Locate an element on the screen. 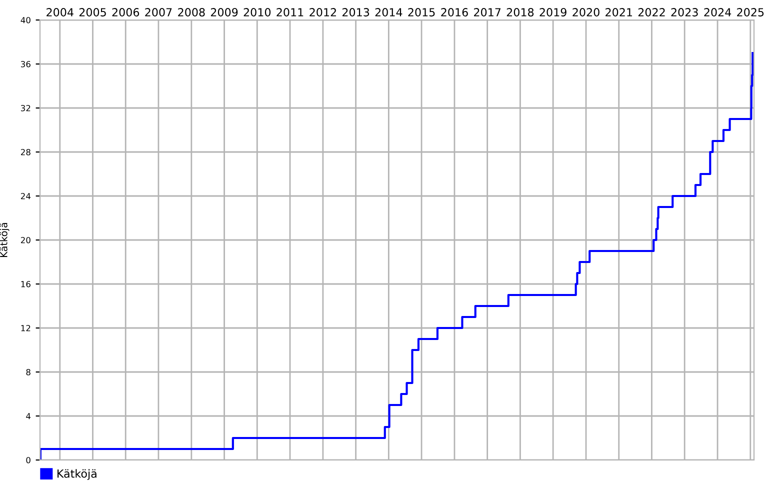 The height and width of the screenshot is (500, 770). y-tick-label: 20 is located at coordinates (25, 240).